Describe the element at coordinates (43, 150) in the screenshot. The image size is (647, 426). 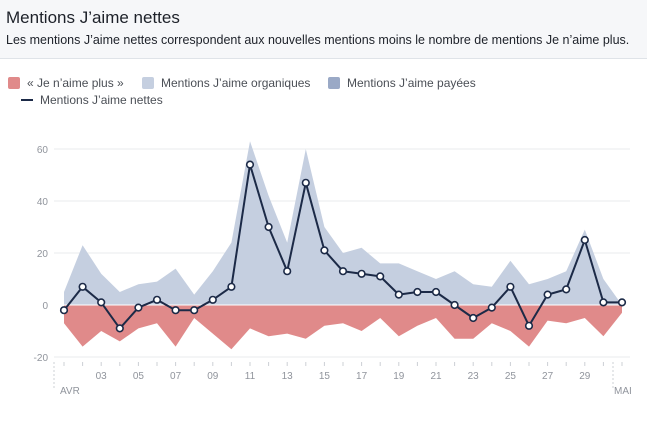
I see `y-tick-label: 60` at that location.